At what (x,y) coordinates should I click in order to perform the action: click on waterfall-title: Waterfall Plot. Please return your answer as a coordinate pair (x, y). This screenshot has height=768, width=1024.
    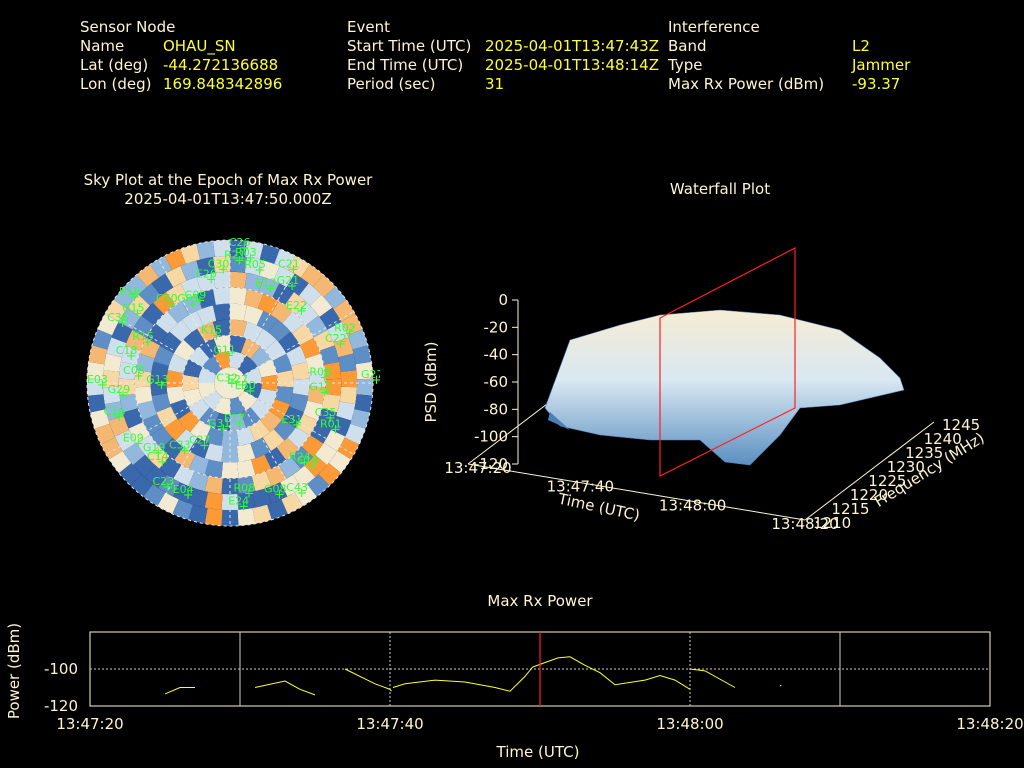
    Looking at the image, I should click on (720, 189).